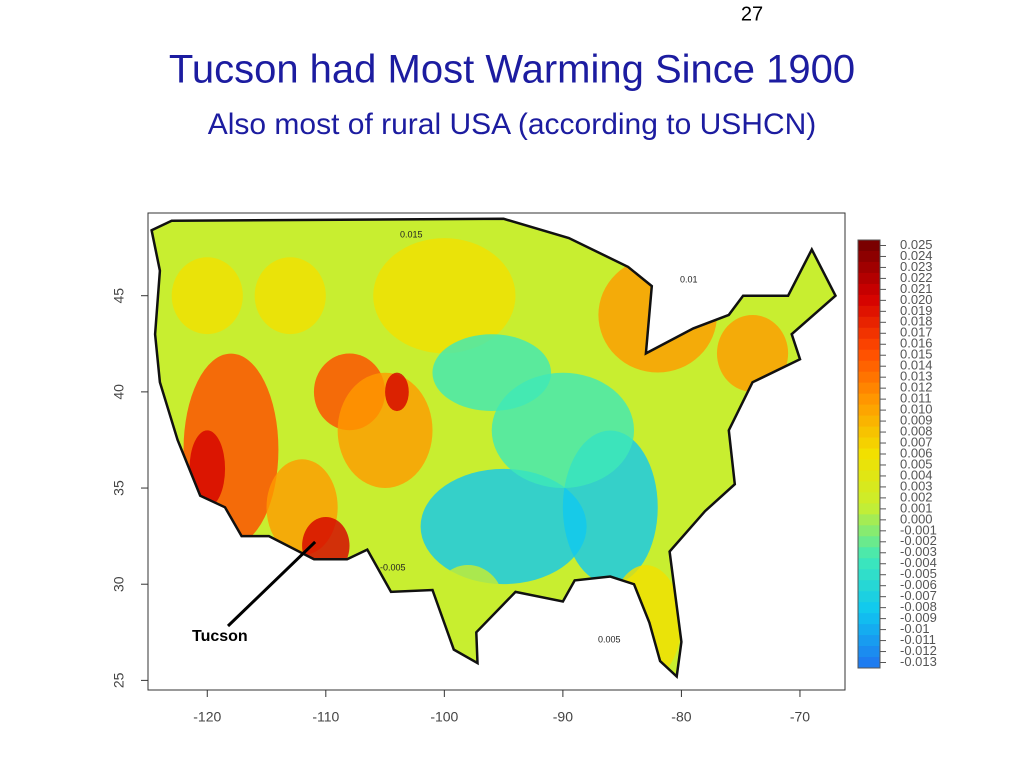 The width and height of the screenshot is (1024, 768). What do you see at coordinates (916, 299) in the screenshot?
I see `colorbar-label: 0.020` at bounding box center [916, 299].